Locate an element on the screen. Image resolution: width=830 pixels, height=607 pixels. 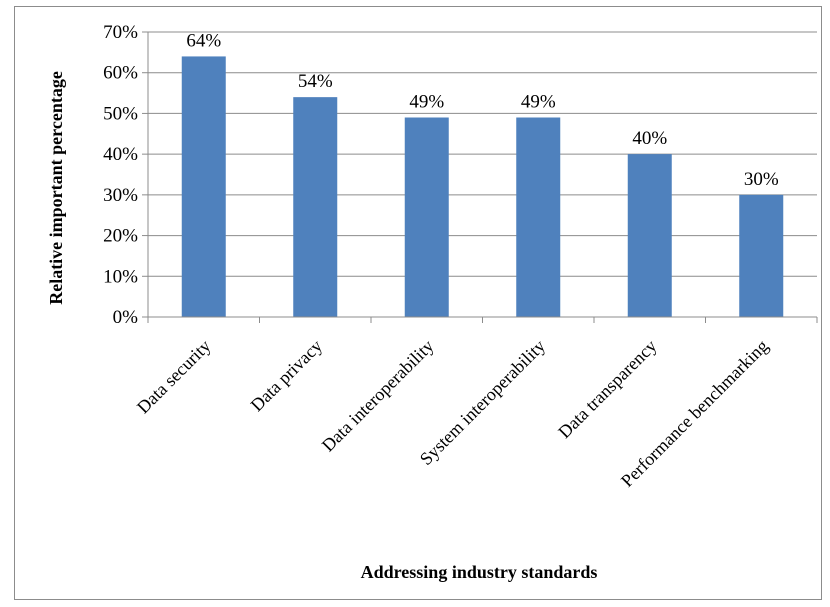
data-label: 64% is located at coordinates (203, 40).